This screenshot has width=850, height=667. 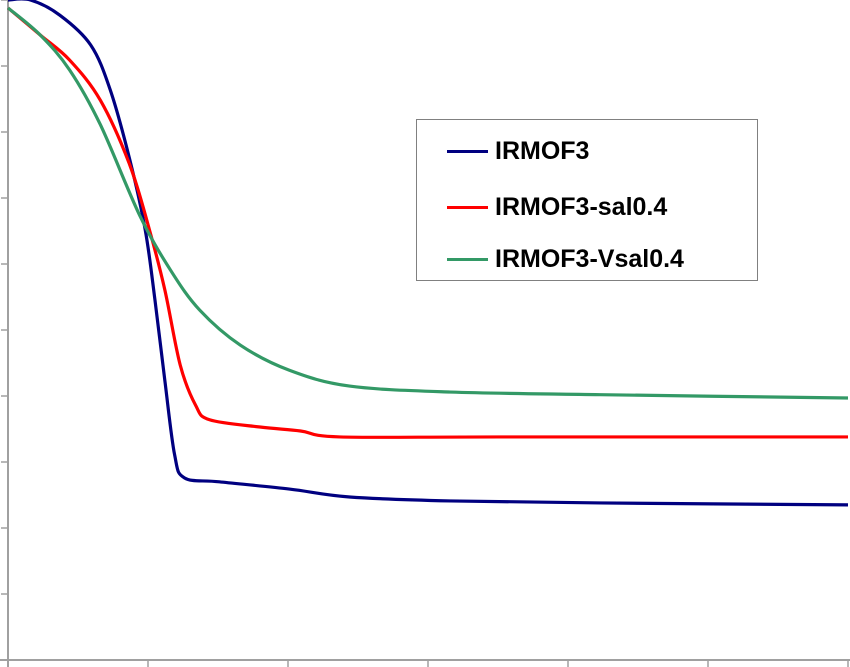 I want to click on legend-line-irmof3-sal, so click(x=467, y=207).